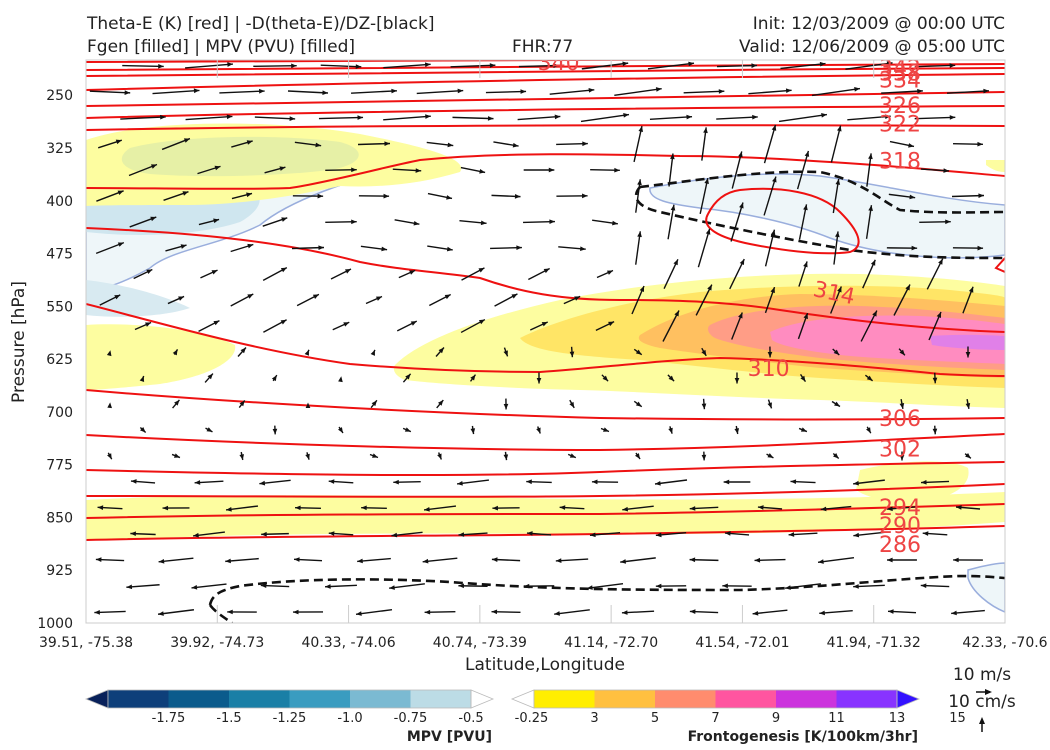 Image resolution: width=1050 pixels, height=750 pixels. Describe the element at coordinates (59, 571) in the screenshot. I see `y-tick-label: 925` at that location.